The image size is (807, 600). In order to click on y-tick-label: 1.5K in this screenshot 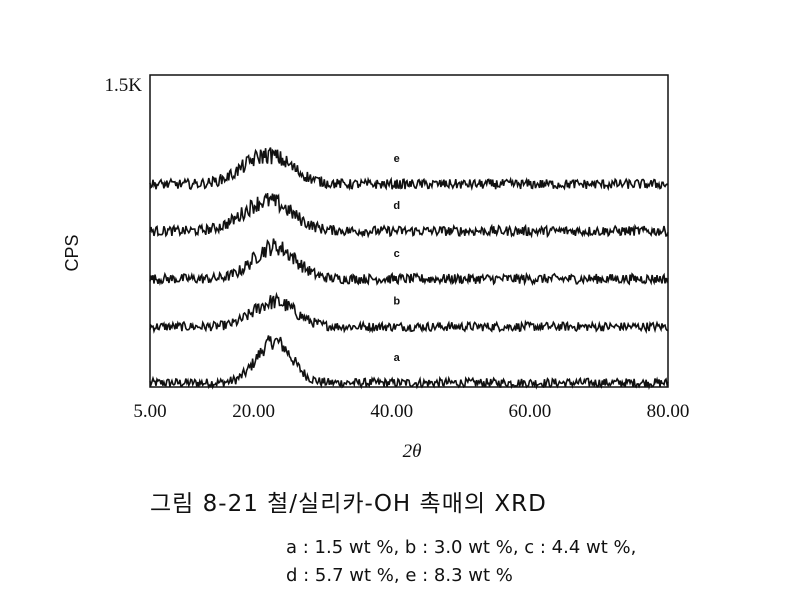, I will do `click(124, 85)`.